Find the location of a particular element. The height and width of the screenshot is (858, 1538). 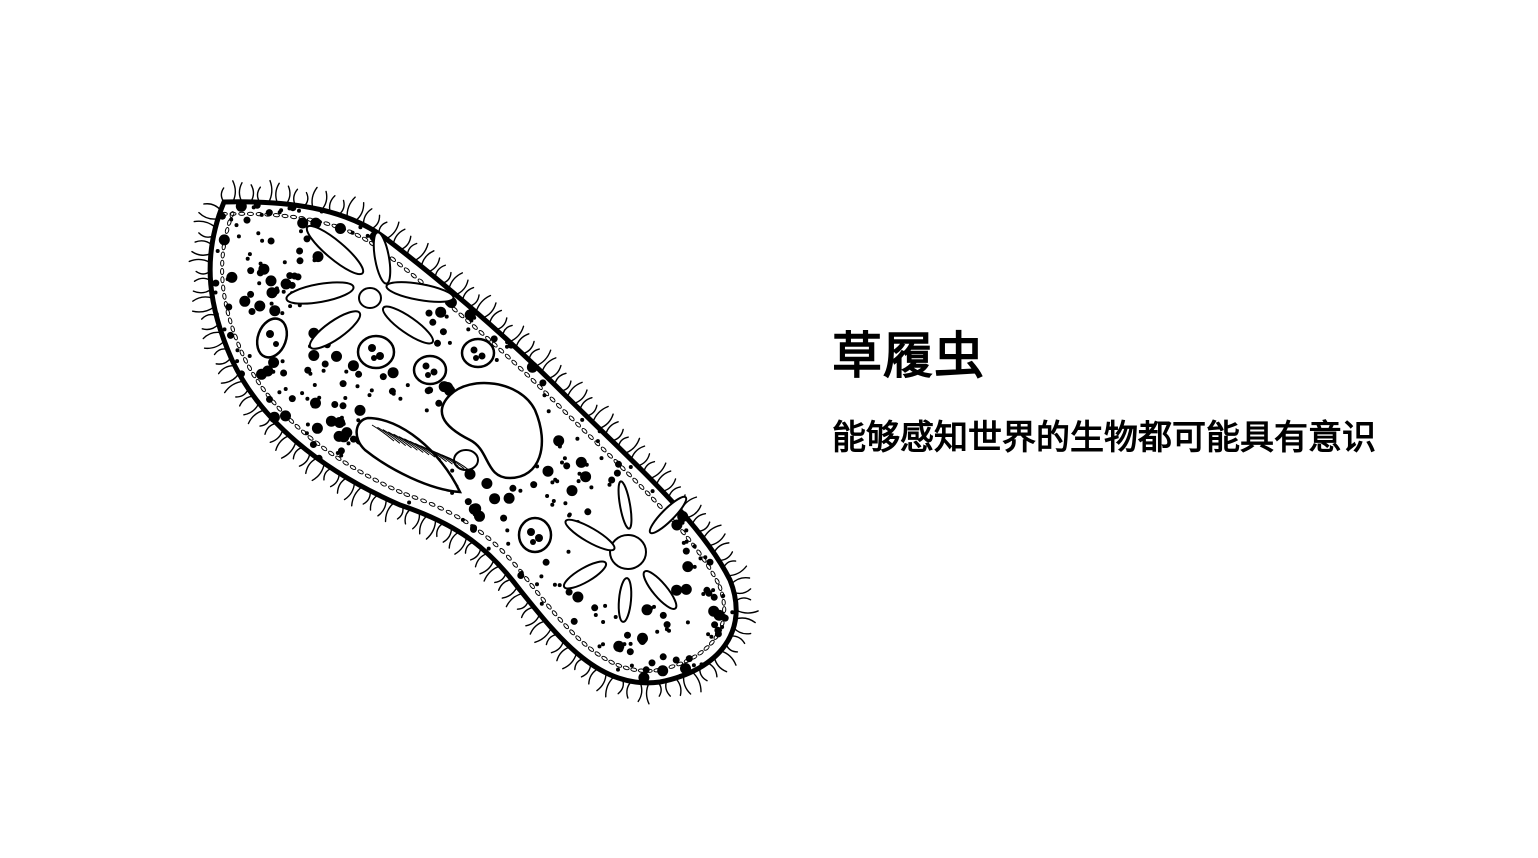

food-vacuole-contents is located at coordinates (404, 437).